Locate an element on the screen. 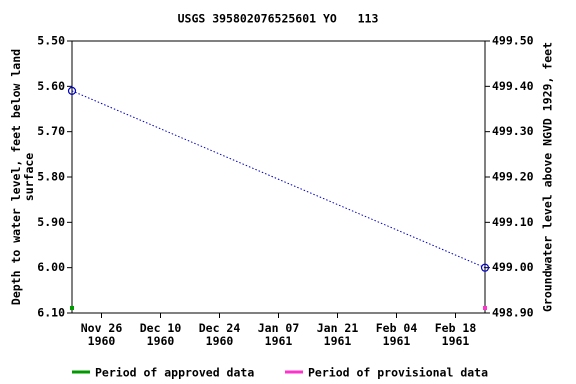 The image size is (576, 384). x-tick-label: Nov 26 1960 is located at coordinates (102, 334).